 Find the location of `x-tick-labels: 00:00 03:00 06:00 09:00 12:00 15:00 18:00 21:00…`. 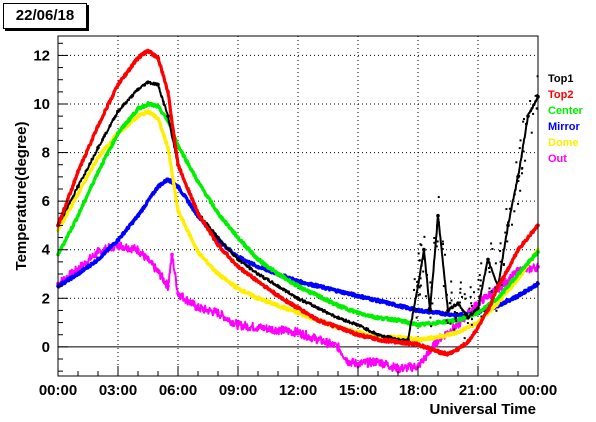

x-tick-labels: 00:00 03:00 06:00 09:00 12:00 15:00 18:00 21:00… is located at coordinates (298, 390).